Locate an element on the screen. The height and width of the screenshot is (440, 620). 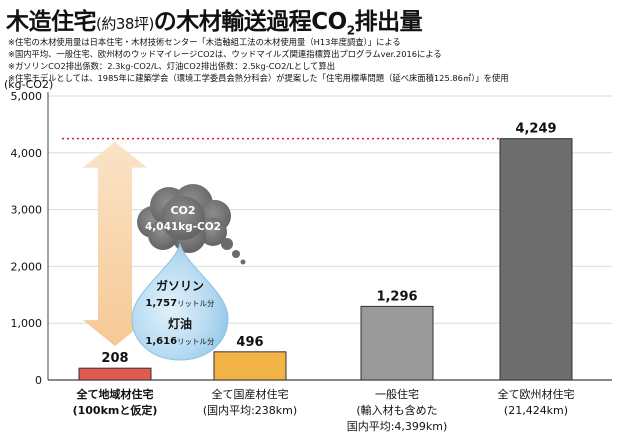
kerosene-amount-unit: リットル分 is located at coordinates (196, 341).